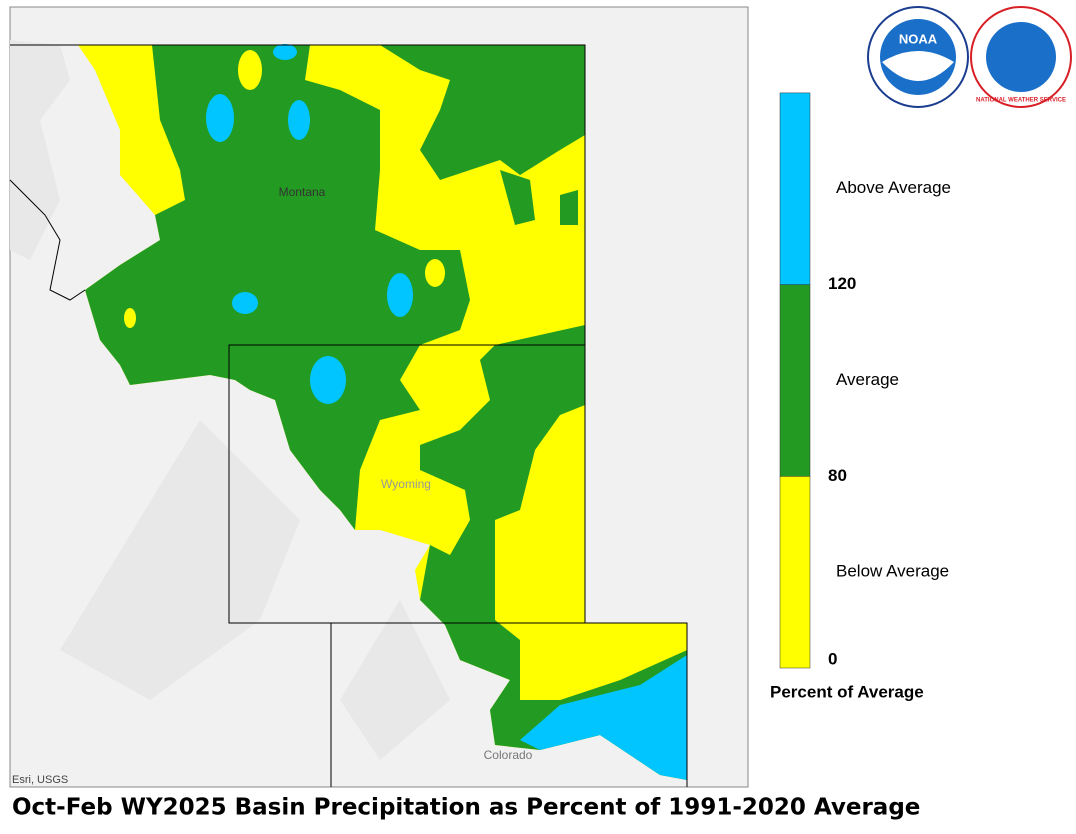 The image size is (1076, 834). What do you see at coordinates (867, 379) in the screenshot?
I see `legend-label: Average` at bounding box center [867, 379].